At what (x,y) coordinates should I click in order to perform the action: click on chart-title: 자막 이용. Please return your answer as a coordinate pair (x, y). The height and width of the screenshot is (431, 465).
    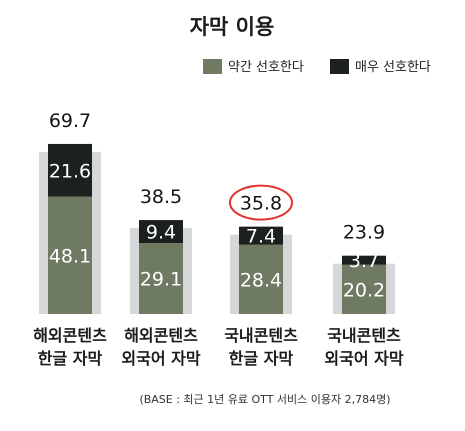
    Looking at the image, I should click on (232, 27).